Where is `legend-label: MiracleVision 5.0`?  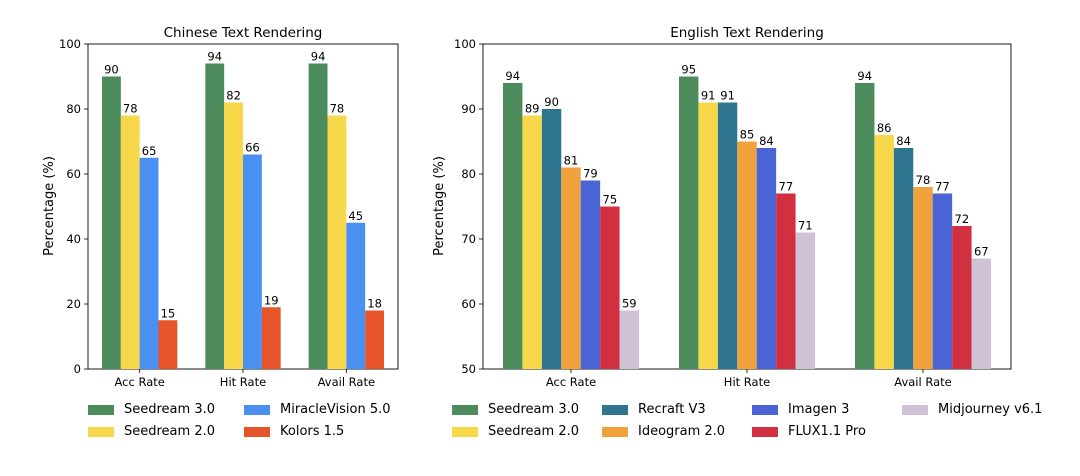
legend-label: MiracleVision 5.0 is located at coordinates (335, 409).